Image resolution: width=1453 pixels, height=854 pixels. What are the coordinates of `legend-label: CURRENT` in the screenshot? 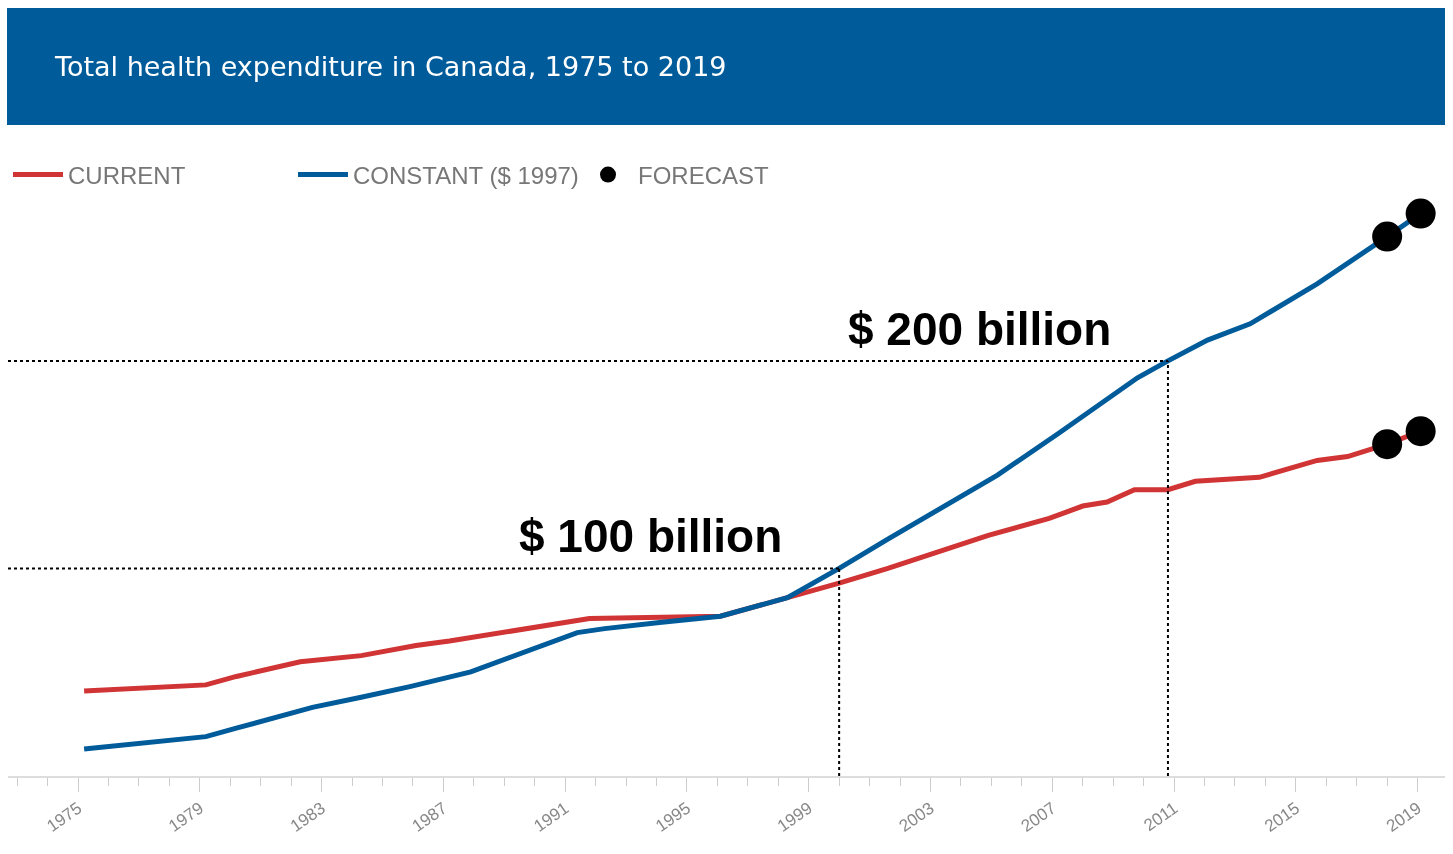 It's located at (127, 175).